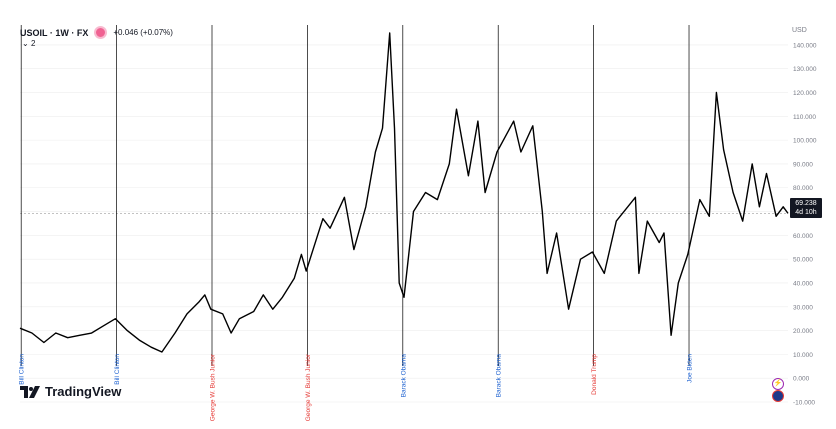 The width and height of the screenshot is (836, 429). What do you see at coordinates (143, 32) in the screenshot?
I see `change-label: +0.046 (+0.07%)` at bounding box center [143, 32].